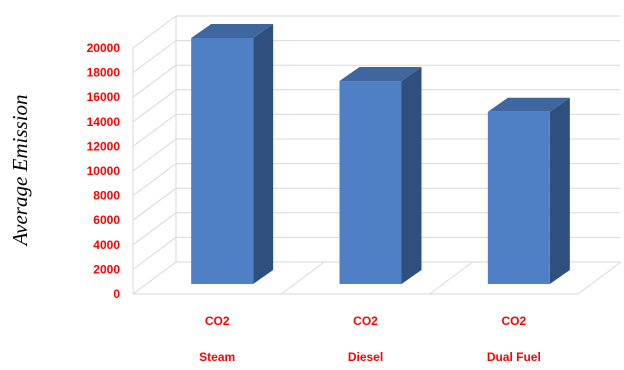 This screenshot has height=370, width=624. Describe the element at coordinates (106, 269) in the screenshot. I see `y-tick-label-1: 2000` at that location.